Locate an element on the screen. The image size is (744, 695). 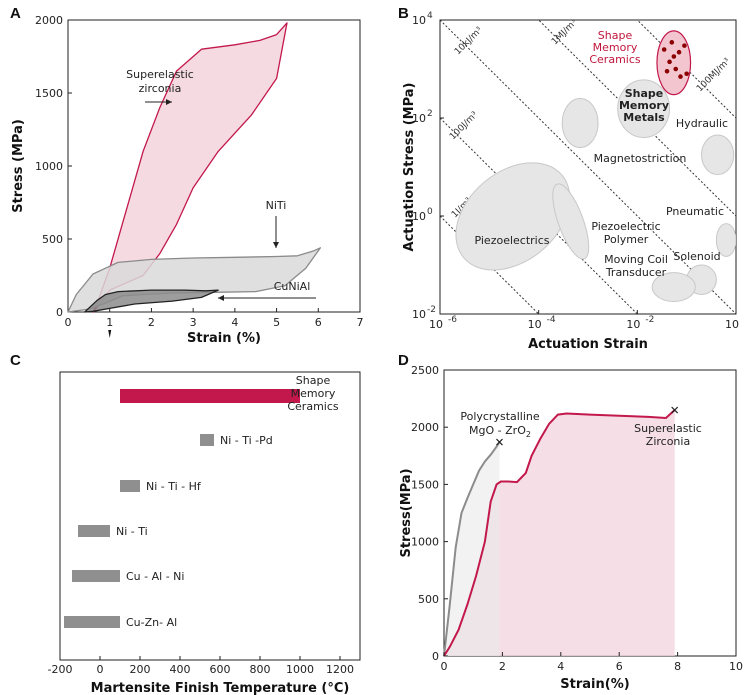
panel-b-region-moving-coil is located at coordinates (673, 287).